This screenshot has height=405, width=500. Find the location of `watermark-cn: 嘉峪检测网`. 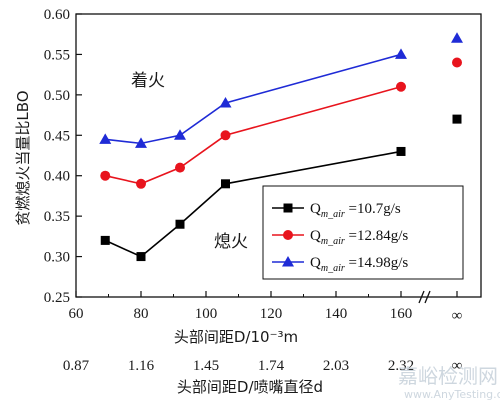

watermark-cn: 嘉峪检测网 is located at coordinates (448, 376).